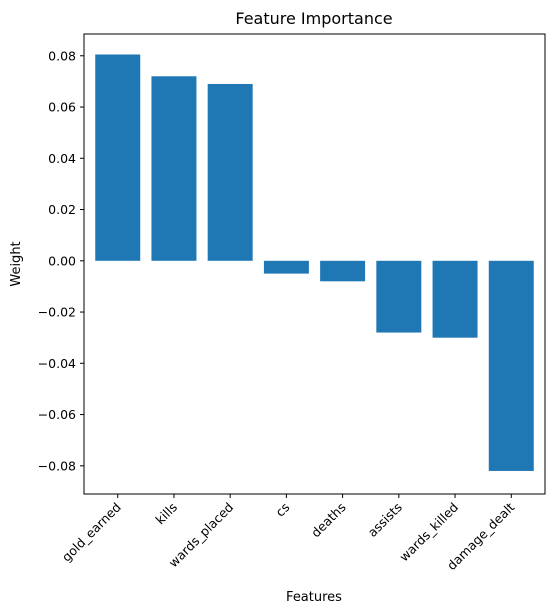 The width and height of the screenshot is (556, 613). Describe the element at coordinates (16, 263) in the screenshot. I see `y-axis-label: Weight` at that location.